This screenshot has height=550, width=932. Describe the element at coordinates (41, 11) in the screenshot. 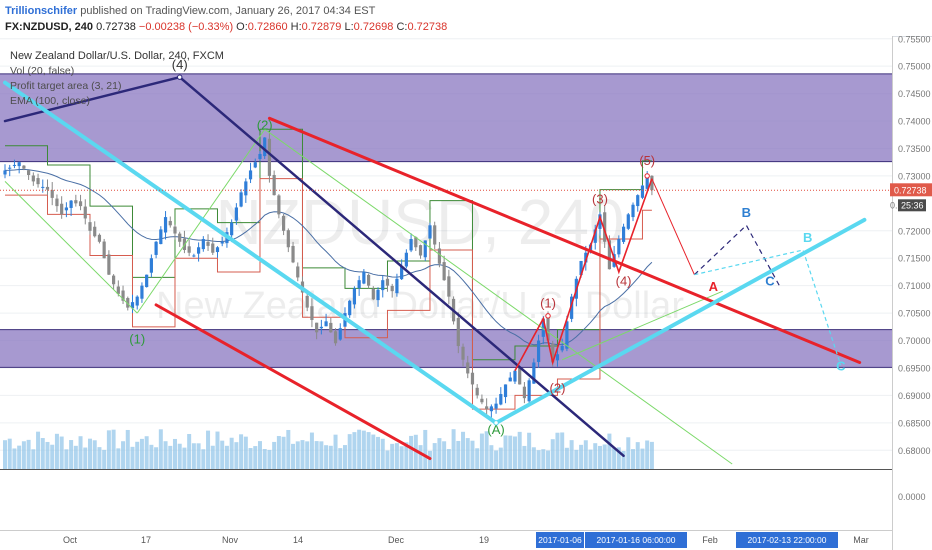

I see `publisher-link: Trillionschifer` at that location.